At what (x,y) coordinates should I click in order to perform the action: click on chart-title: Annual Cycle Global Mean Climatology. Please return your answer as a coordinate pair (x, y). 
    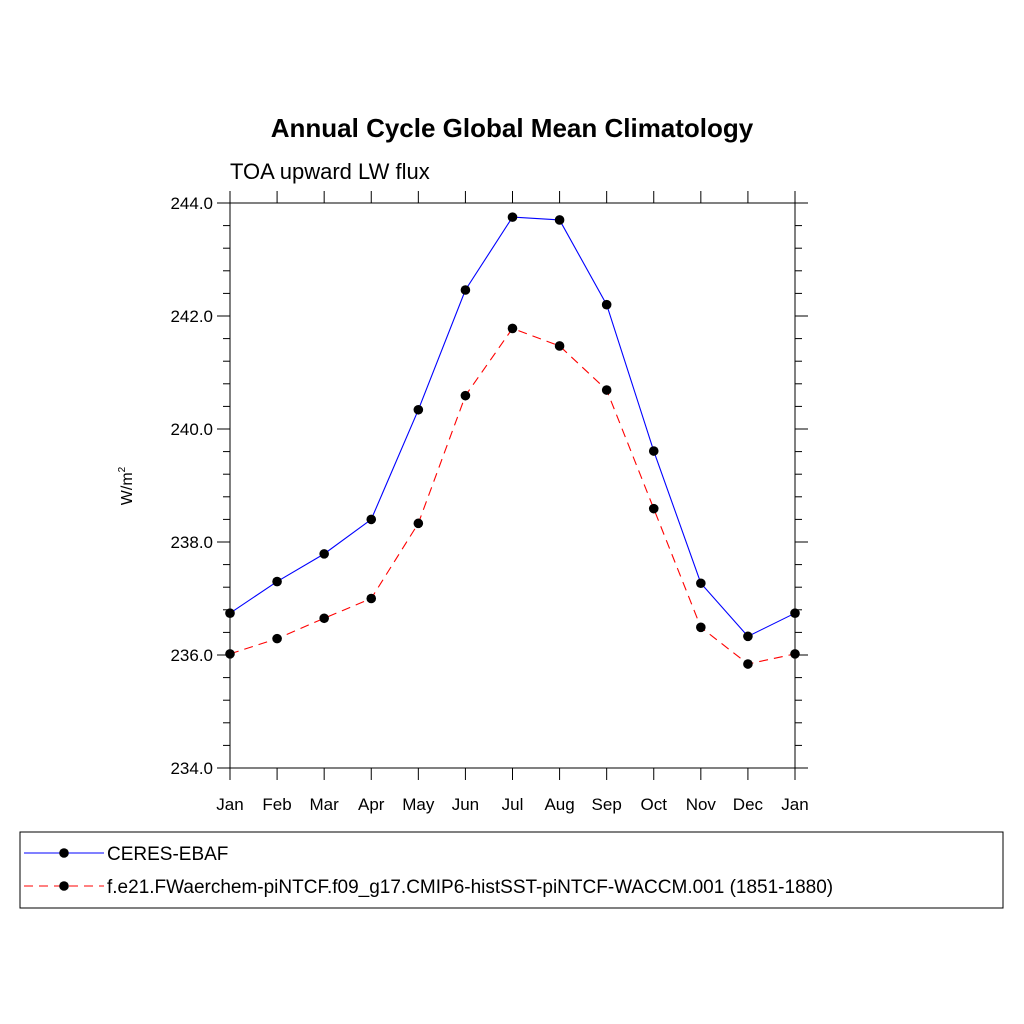
    Looking at the image, I should click on (512, 128).